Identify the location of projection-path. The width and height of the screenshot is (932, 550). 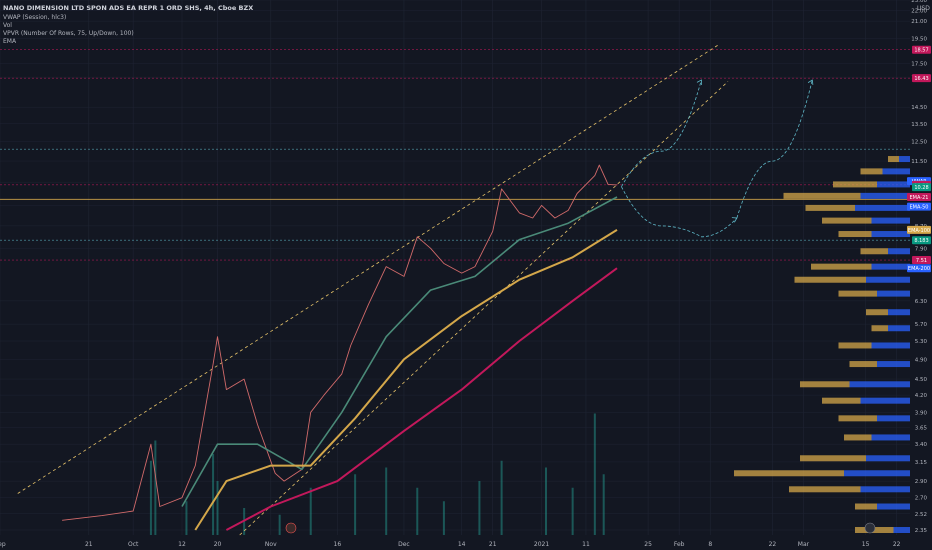
(661, 133).